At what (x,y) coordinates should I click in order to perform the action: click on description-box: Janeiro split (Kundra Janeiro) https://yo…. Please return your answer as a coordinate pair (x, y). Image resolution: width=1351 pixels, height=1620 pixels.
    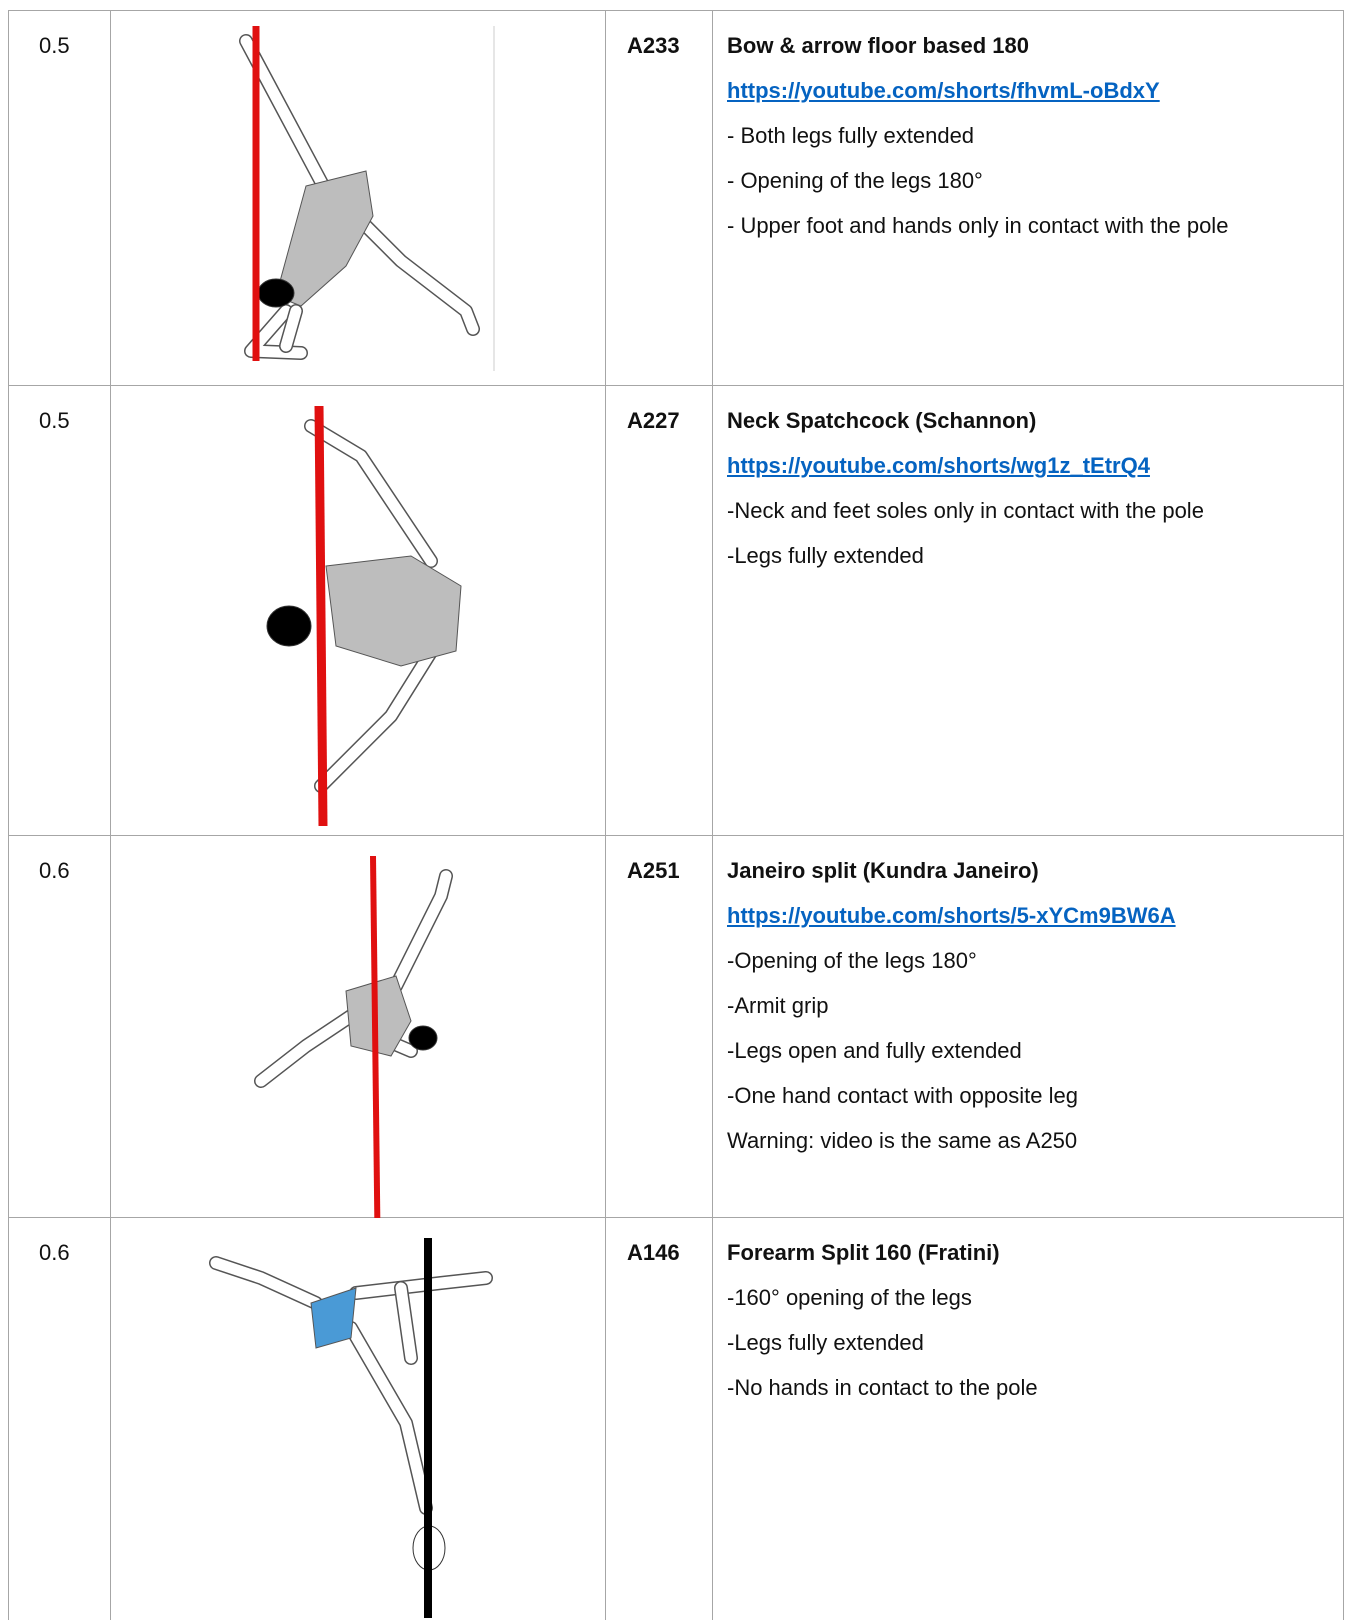
    Looking at the image, I should click on (1025, 1006).